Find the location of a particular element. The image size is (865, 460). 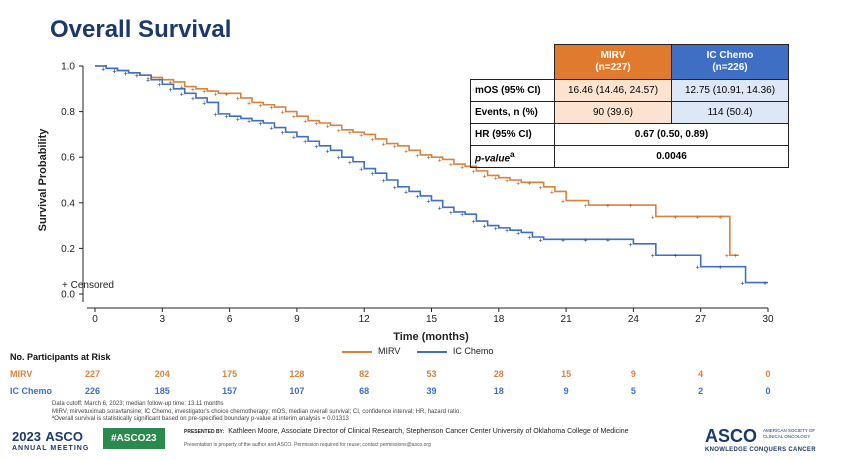

hr-value: 0.67 (0.50, 0.89) is located at coordinates (671, 134).